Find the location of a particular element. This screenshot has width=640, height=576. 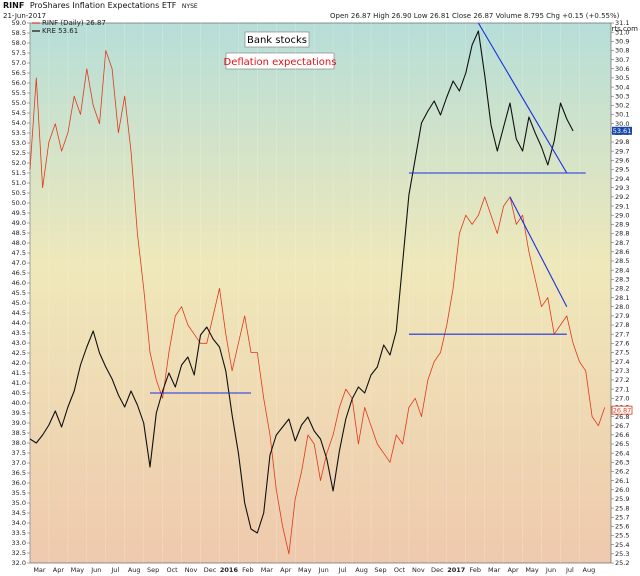

right-tick-label: 28.0 is located at coordinates (622, 307).